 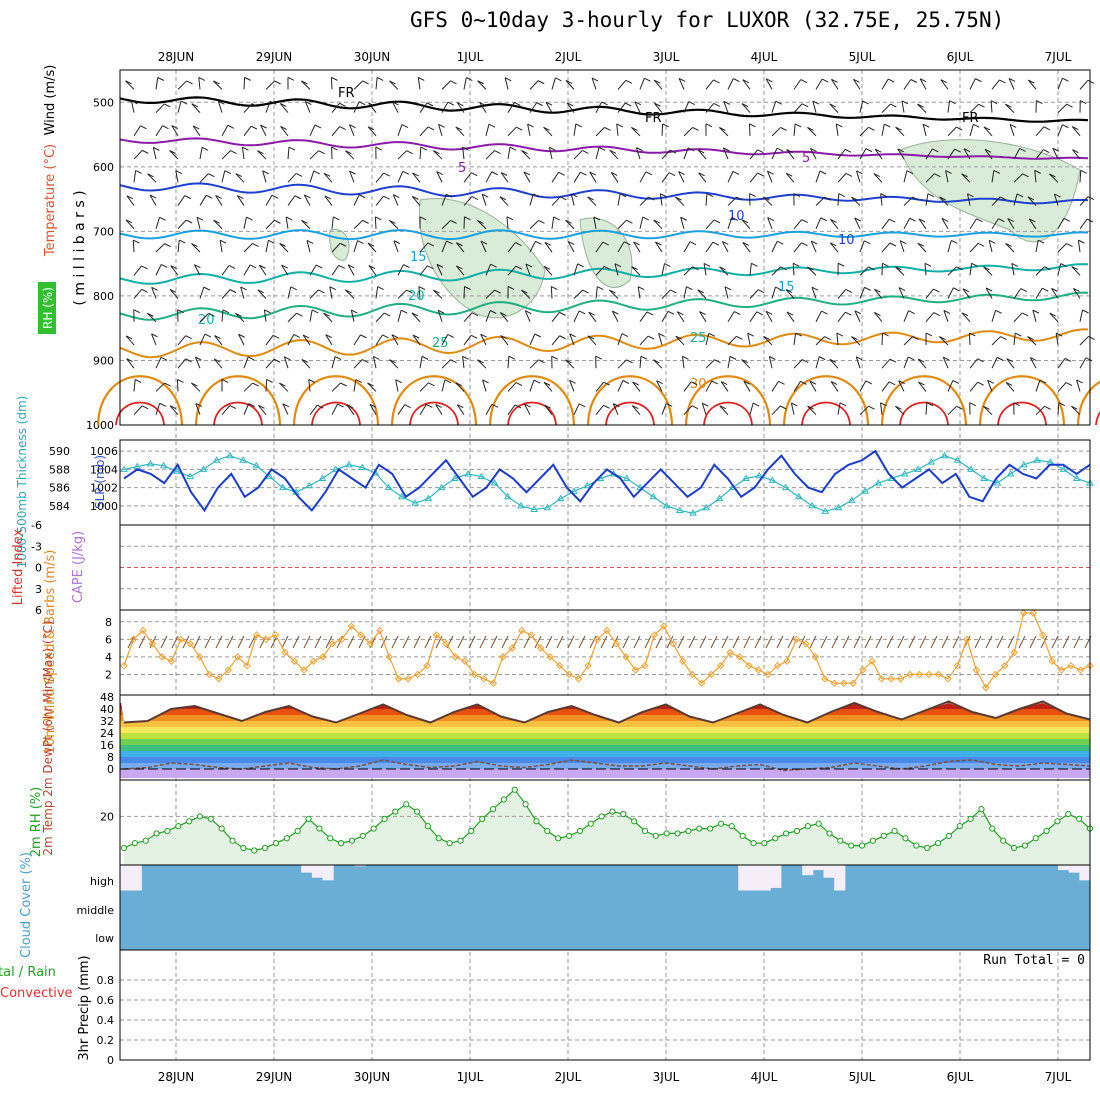 What do you see at coordinates (106, 1040) in the screenshot?
I see `precip-tick-label: 0.2` at bounding box center [106, 1040].